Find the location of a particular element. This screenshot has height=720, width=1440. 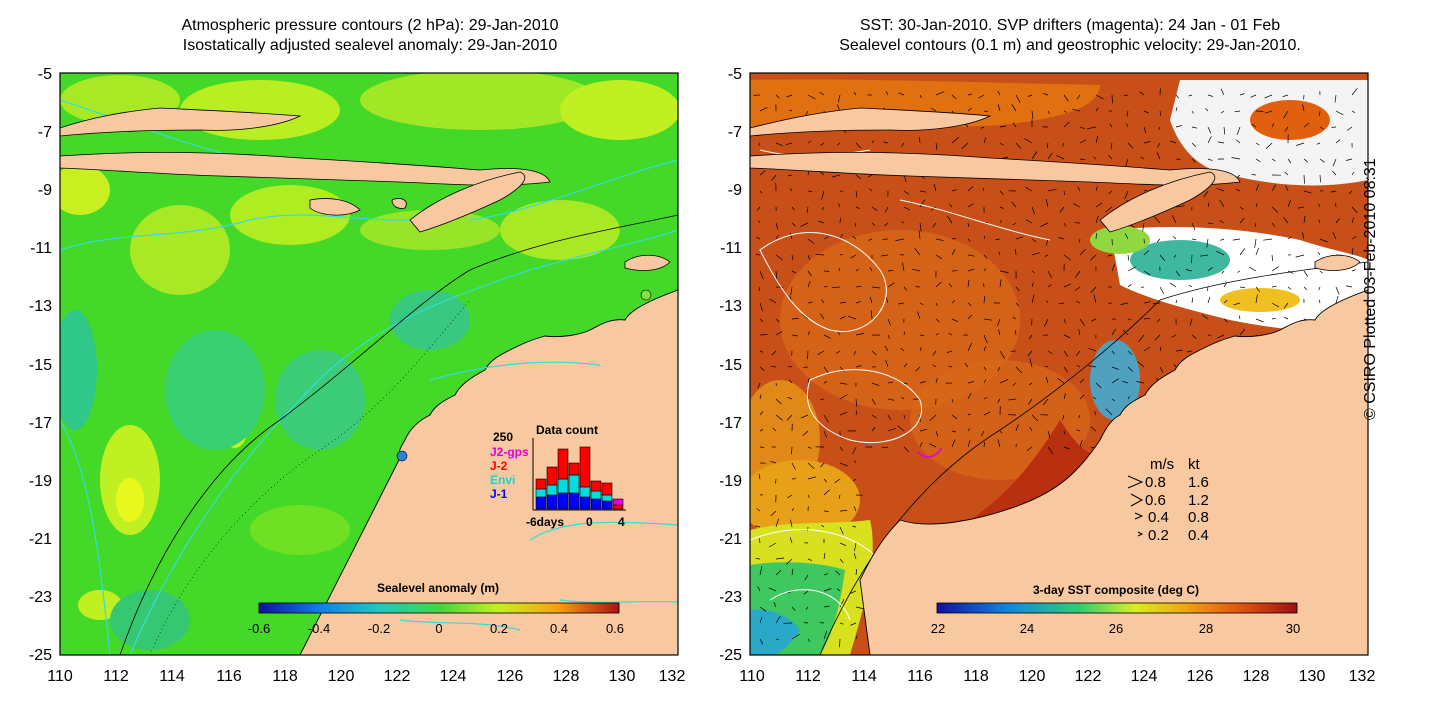

vel-legend-ms: 0.8 is located at coordinates (1155, 482).